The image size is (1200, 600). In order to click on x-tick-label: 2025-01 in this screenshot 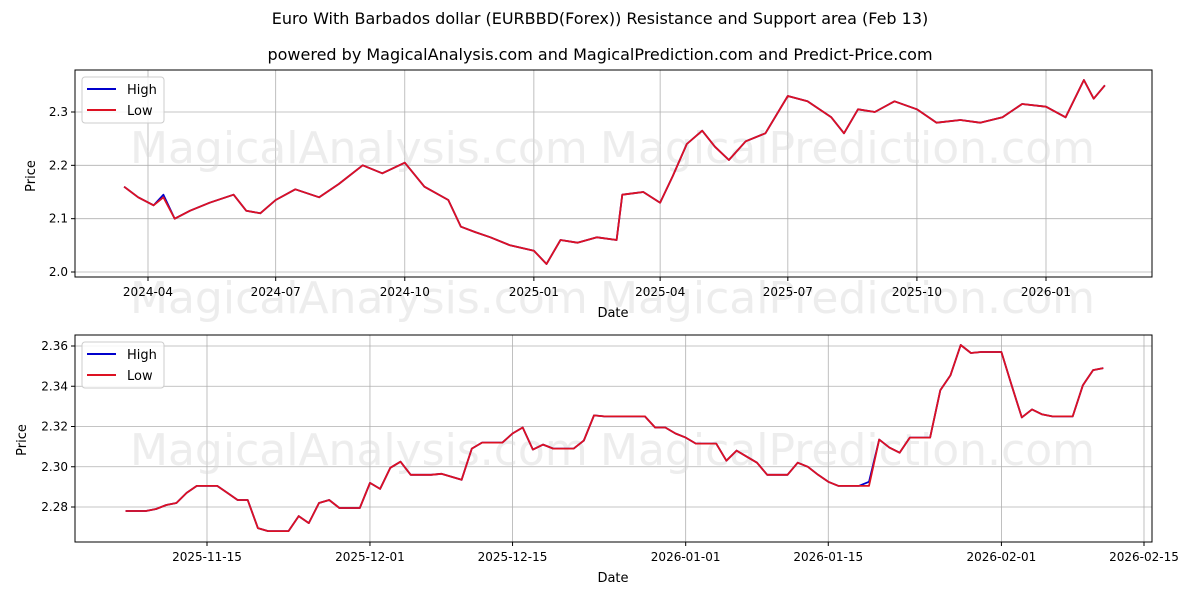, I will do `click(534, 292)`.